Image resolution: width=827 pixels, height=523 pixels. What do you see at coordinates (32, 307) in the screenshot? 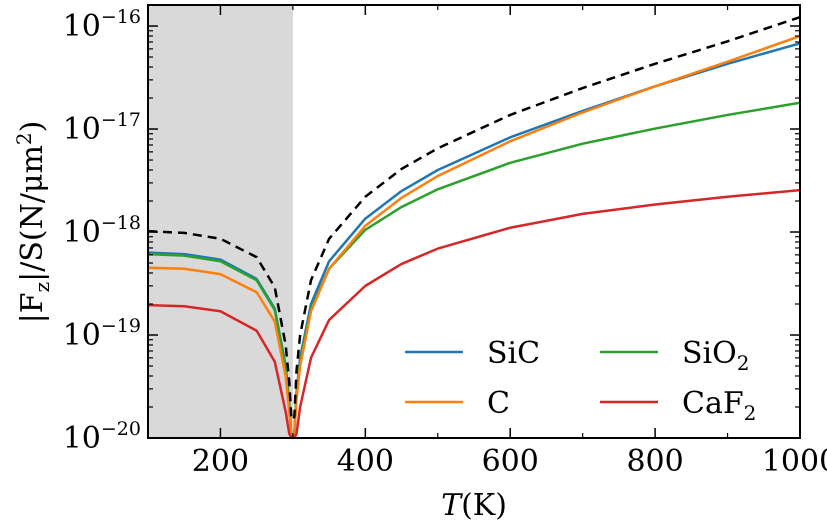
I see `y-axis-title-main: |F` at bounding box center [32, 307].